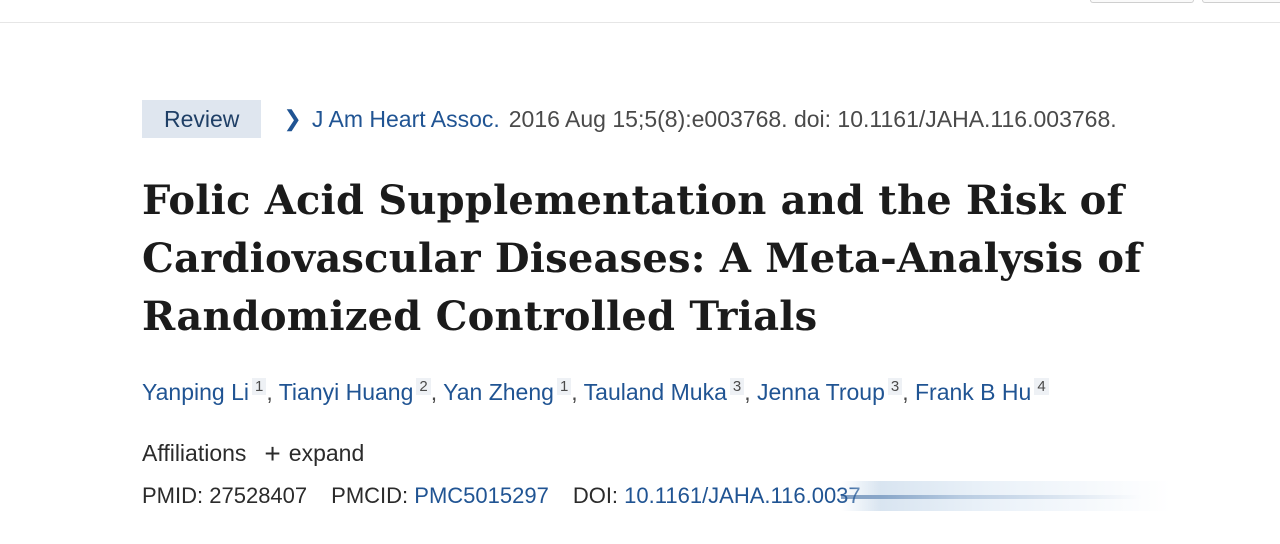 The image size is (1280, 544). I want to click on expand-label: expand, so click(326, 453).